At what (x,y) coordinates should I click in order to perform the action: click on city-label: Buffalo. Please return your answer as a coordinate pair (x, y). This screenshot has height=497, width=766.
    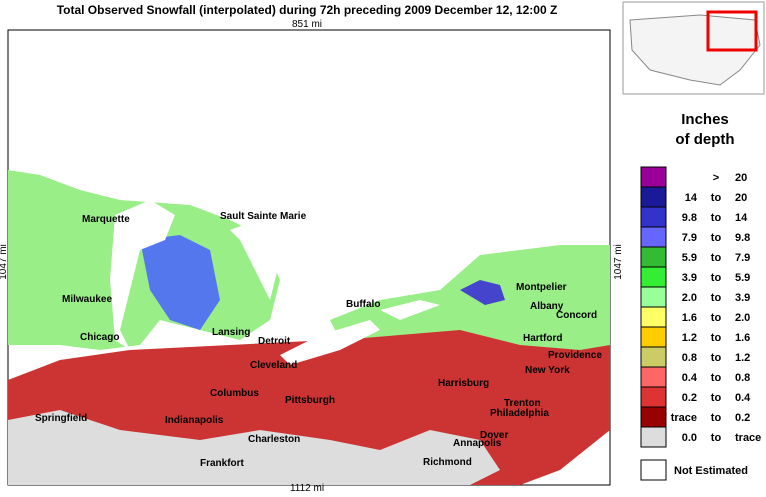
    Looking at the image, I should click on (363, 304).